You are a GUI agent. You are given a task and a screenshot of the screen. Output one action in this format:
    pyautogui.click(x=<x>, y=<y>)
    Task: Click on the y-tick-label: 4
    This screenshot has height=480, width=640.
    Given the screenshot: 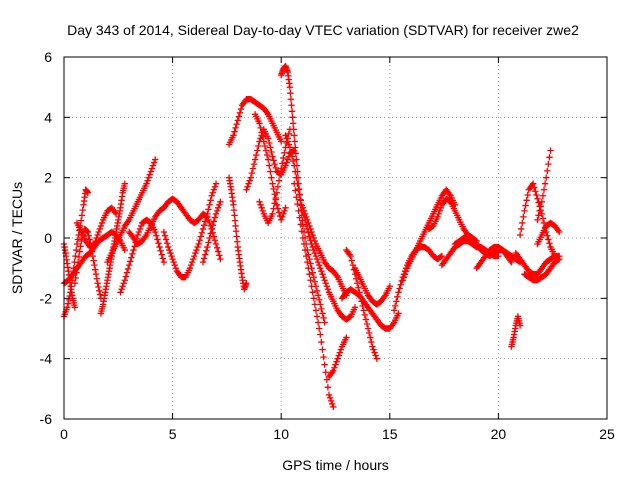 What is the action you would take?
    pyautogui.click(x=48, y=117)
    